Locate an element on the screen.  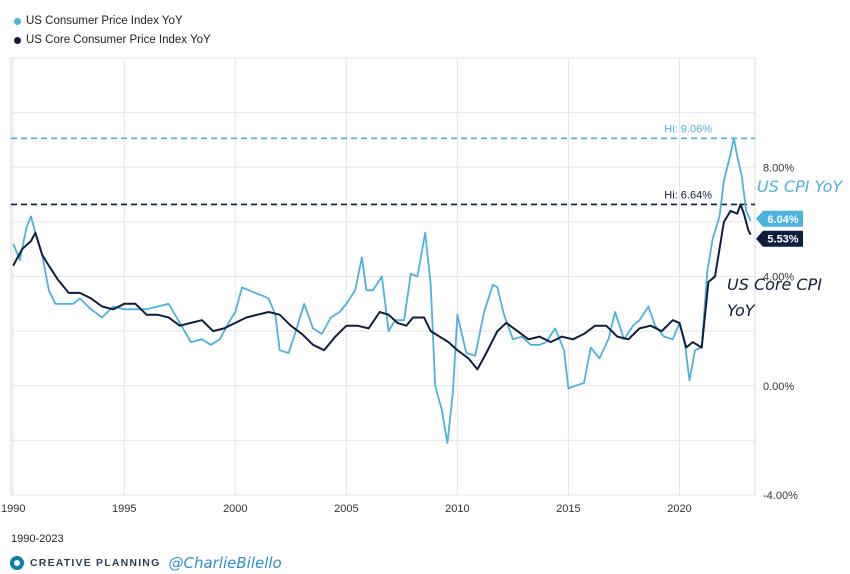
legend-cpi-label: US Consumer Price Index YoY is located at coordinates (104, 21).